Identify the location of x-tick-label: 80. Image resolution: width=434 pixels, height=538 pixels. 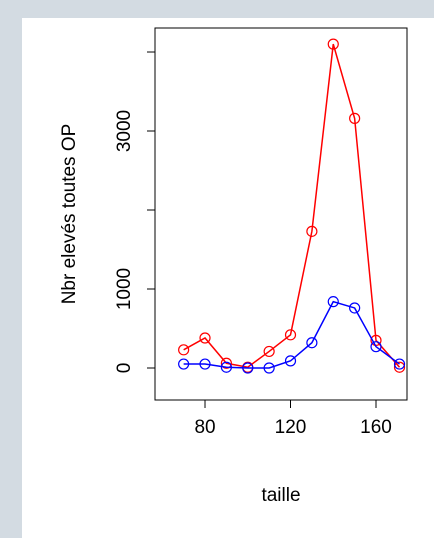
(204, 427).